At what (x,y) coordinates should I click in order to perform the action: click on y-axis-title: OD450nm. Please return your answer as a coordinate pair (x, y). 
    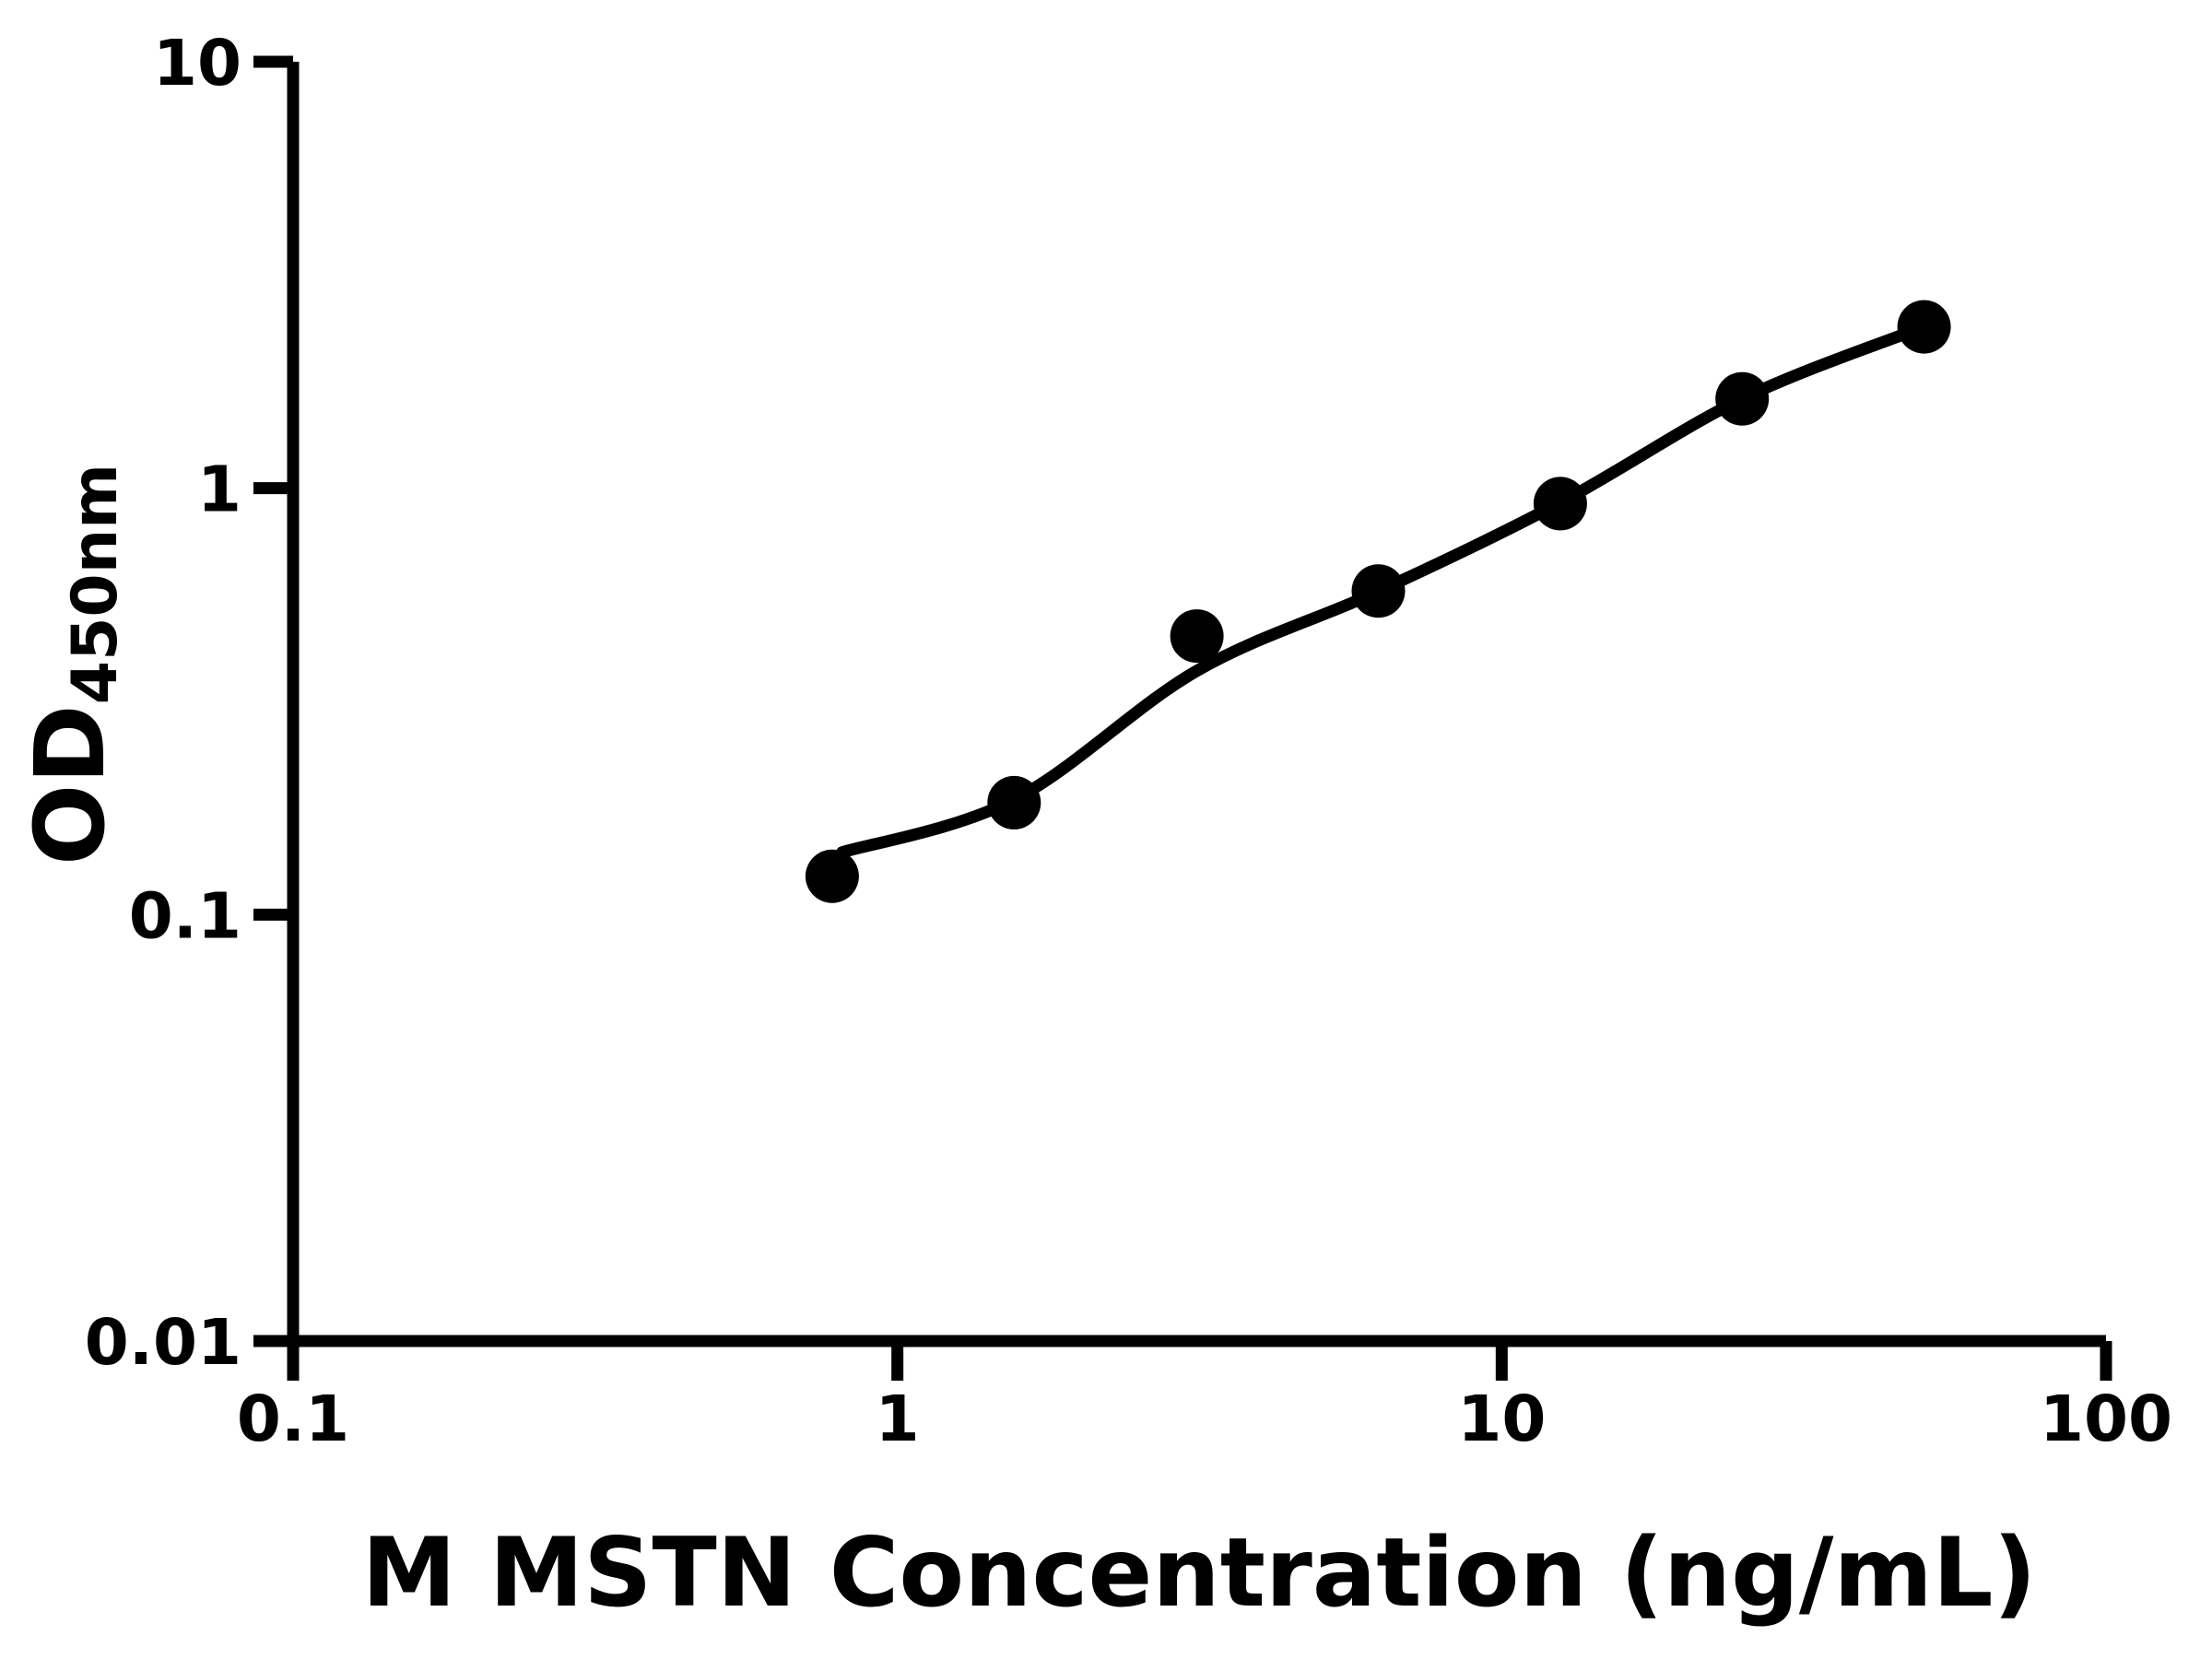
    Looking at the image, I should click on (73, 664).